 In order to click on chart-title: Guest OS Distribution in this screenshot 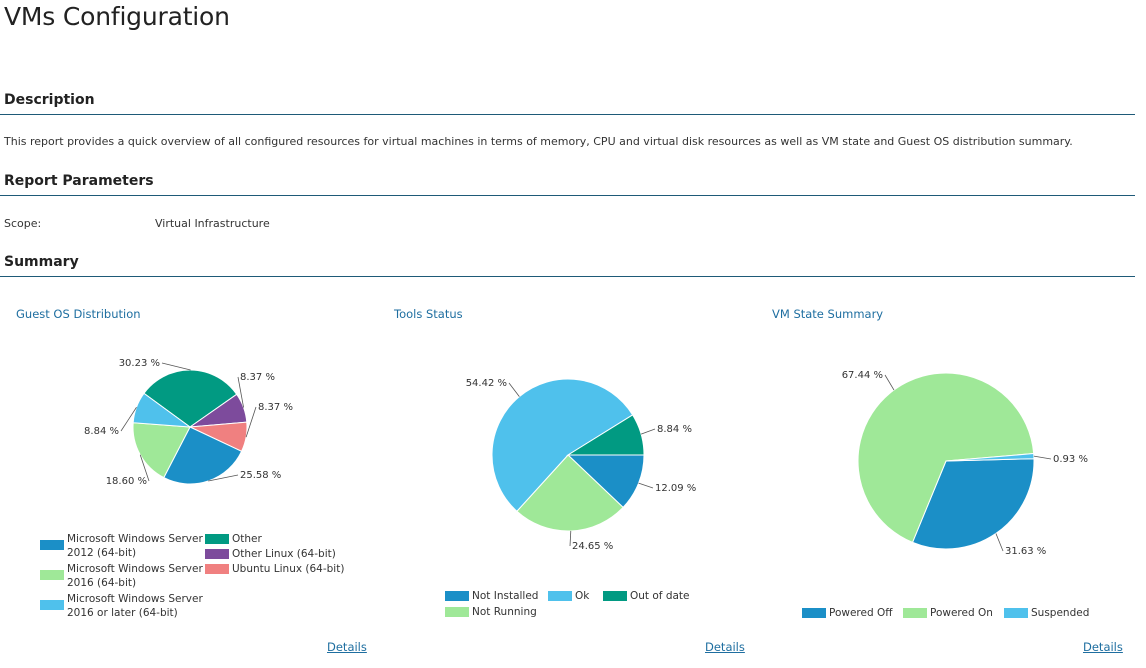, I will do `click(78, 314)`.